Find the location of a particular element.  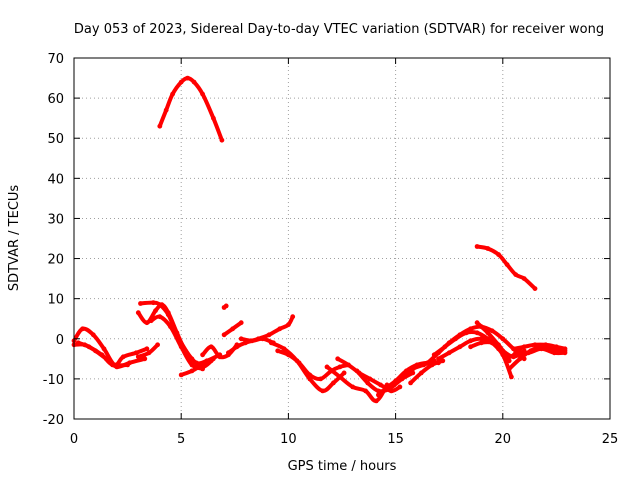

y-tick-label: 40 is located at coordinates (55, 179).